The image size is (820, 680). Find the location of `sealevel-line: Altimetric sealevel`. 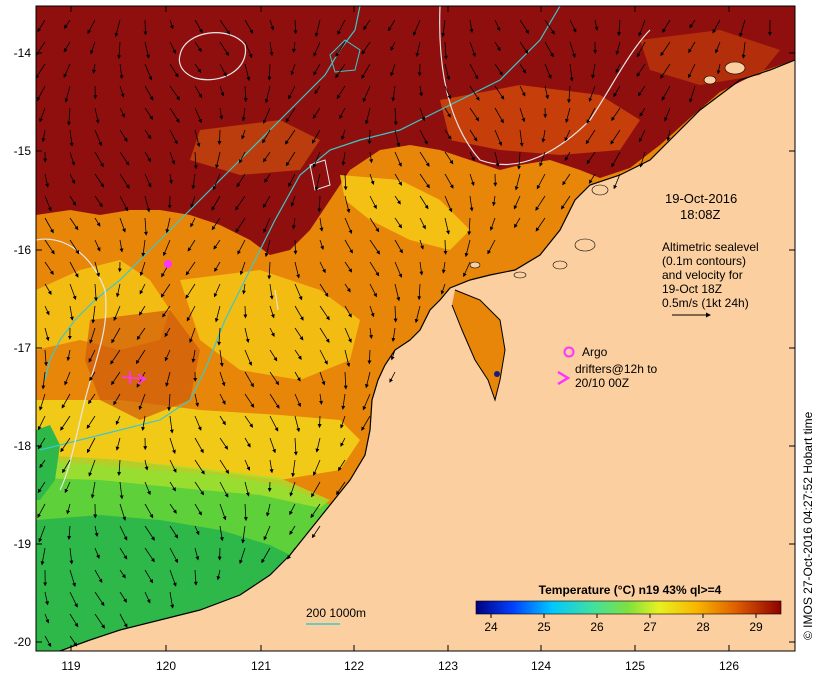

sealevel-line: Altimetric sealevel is located at coordinates (710, 247).